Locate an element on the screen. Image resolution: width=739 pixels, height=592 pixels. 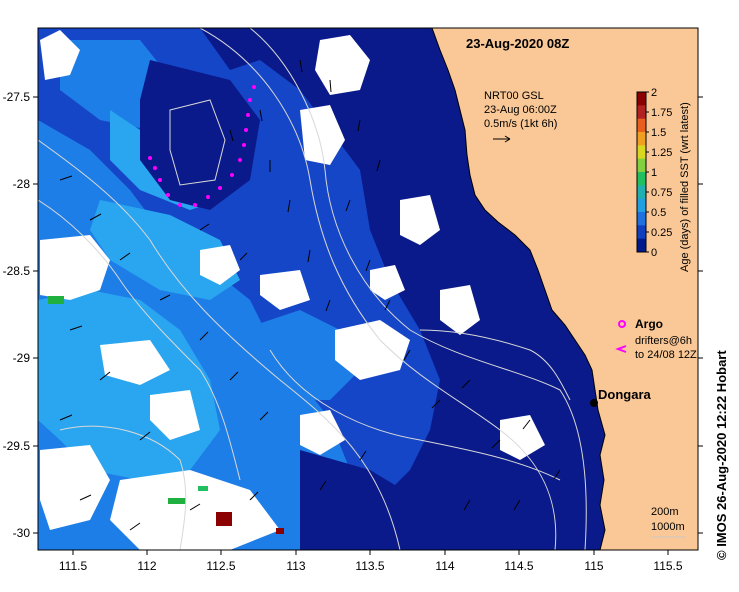
colorbar-tick-label: 0.25 is located at coordinates (661, 233).